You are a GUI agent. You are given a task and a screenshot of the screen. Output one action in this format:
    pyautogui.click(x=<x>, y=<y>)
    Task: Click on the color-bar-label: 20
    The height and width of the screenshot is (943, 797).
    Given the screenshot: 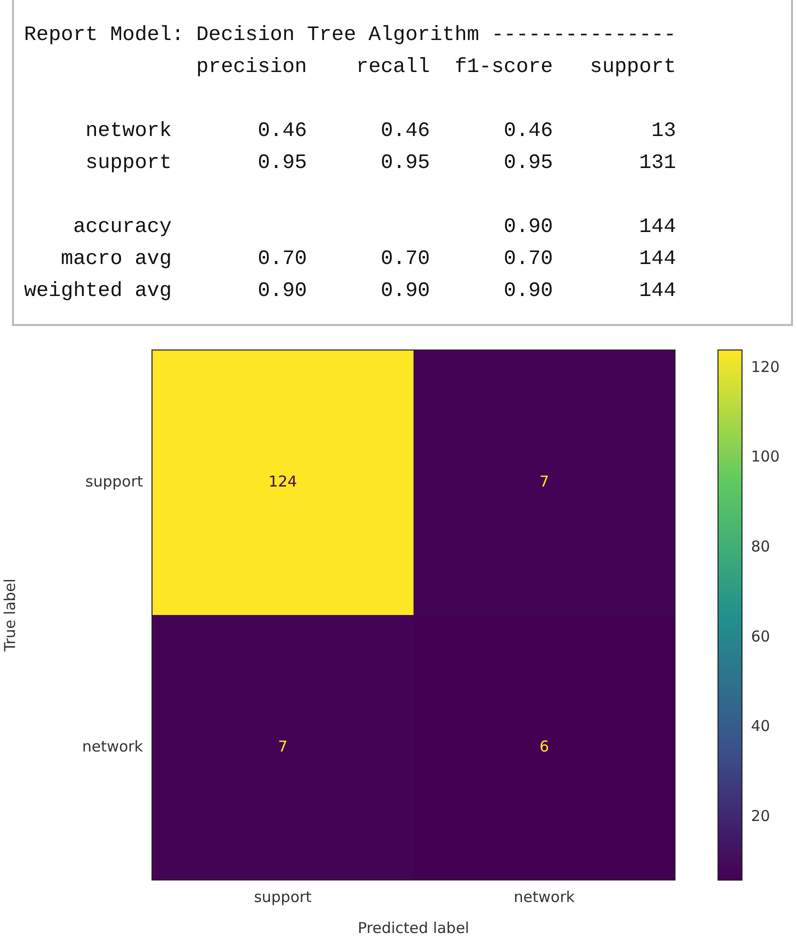 What is the action you would take?
    pyautogui.click(x=760, y=816)
    